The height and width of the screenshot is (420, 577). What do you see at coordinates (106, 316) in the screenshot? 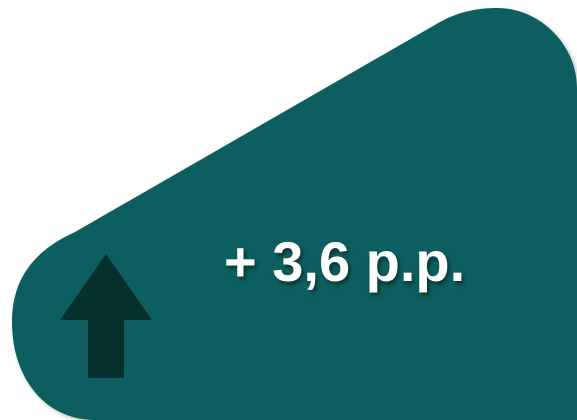
I see `arrow-up-icon` at bounding box center [106, 316].